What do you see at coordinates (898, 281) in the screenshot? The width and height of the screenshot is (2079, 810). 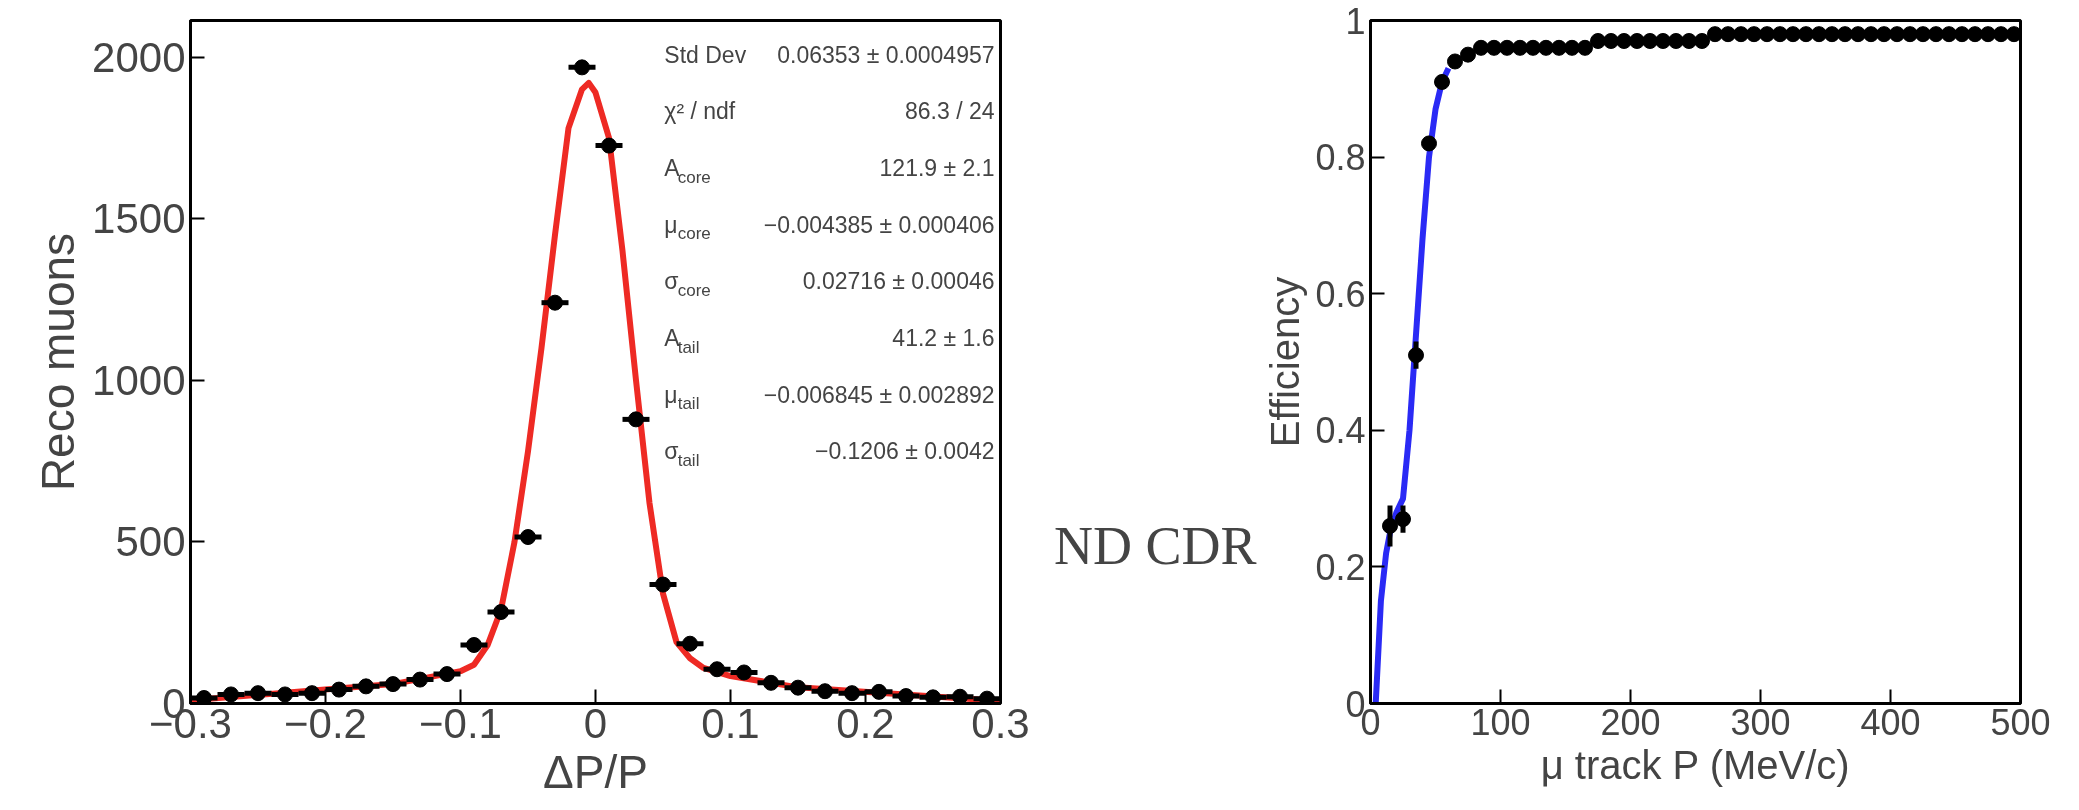 I see `annotation: 0.02716 ± 0.00046` at bounding box center [898, 281].